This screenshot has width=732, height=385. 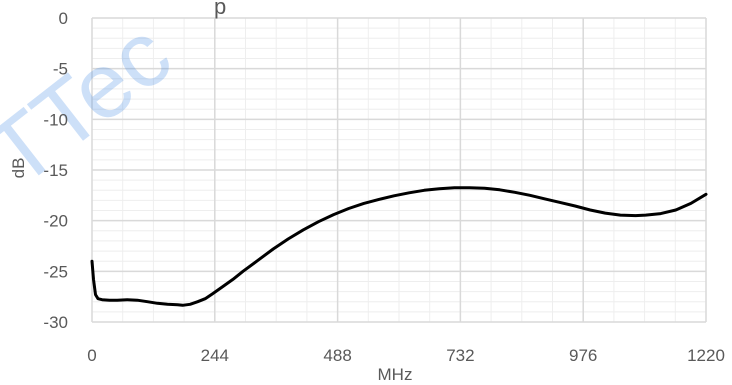 I want to click on y-axis-label: dB, so click(x=18, y=168).